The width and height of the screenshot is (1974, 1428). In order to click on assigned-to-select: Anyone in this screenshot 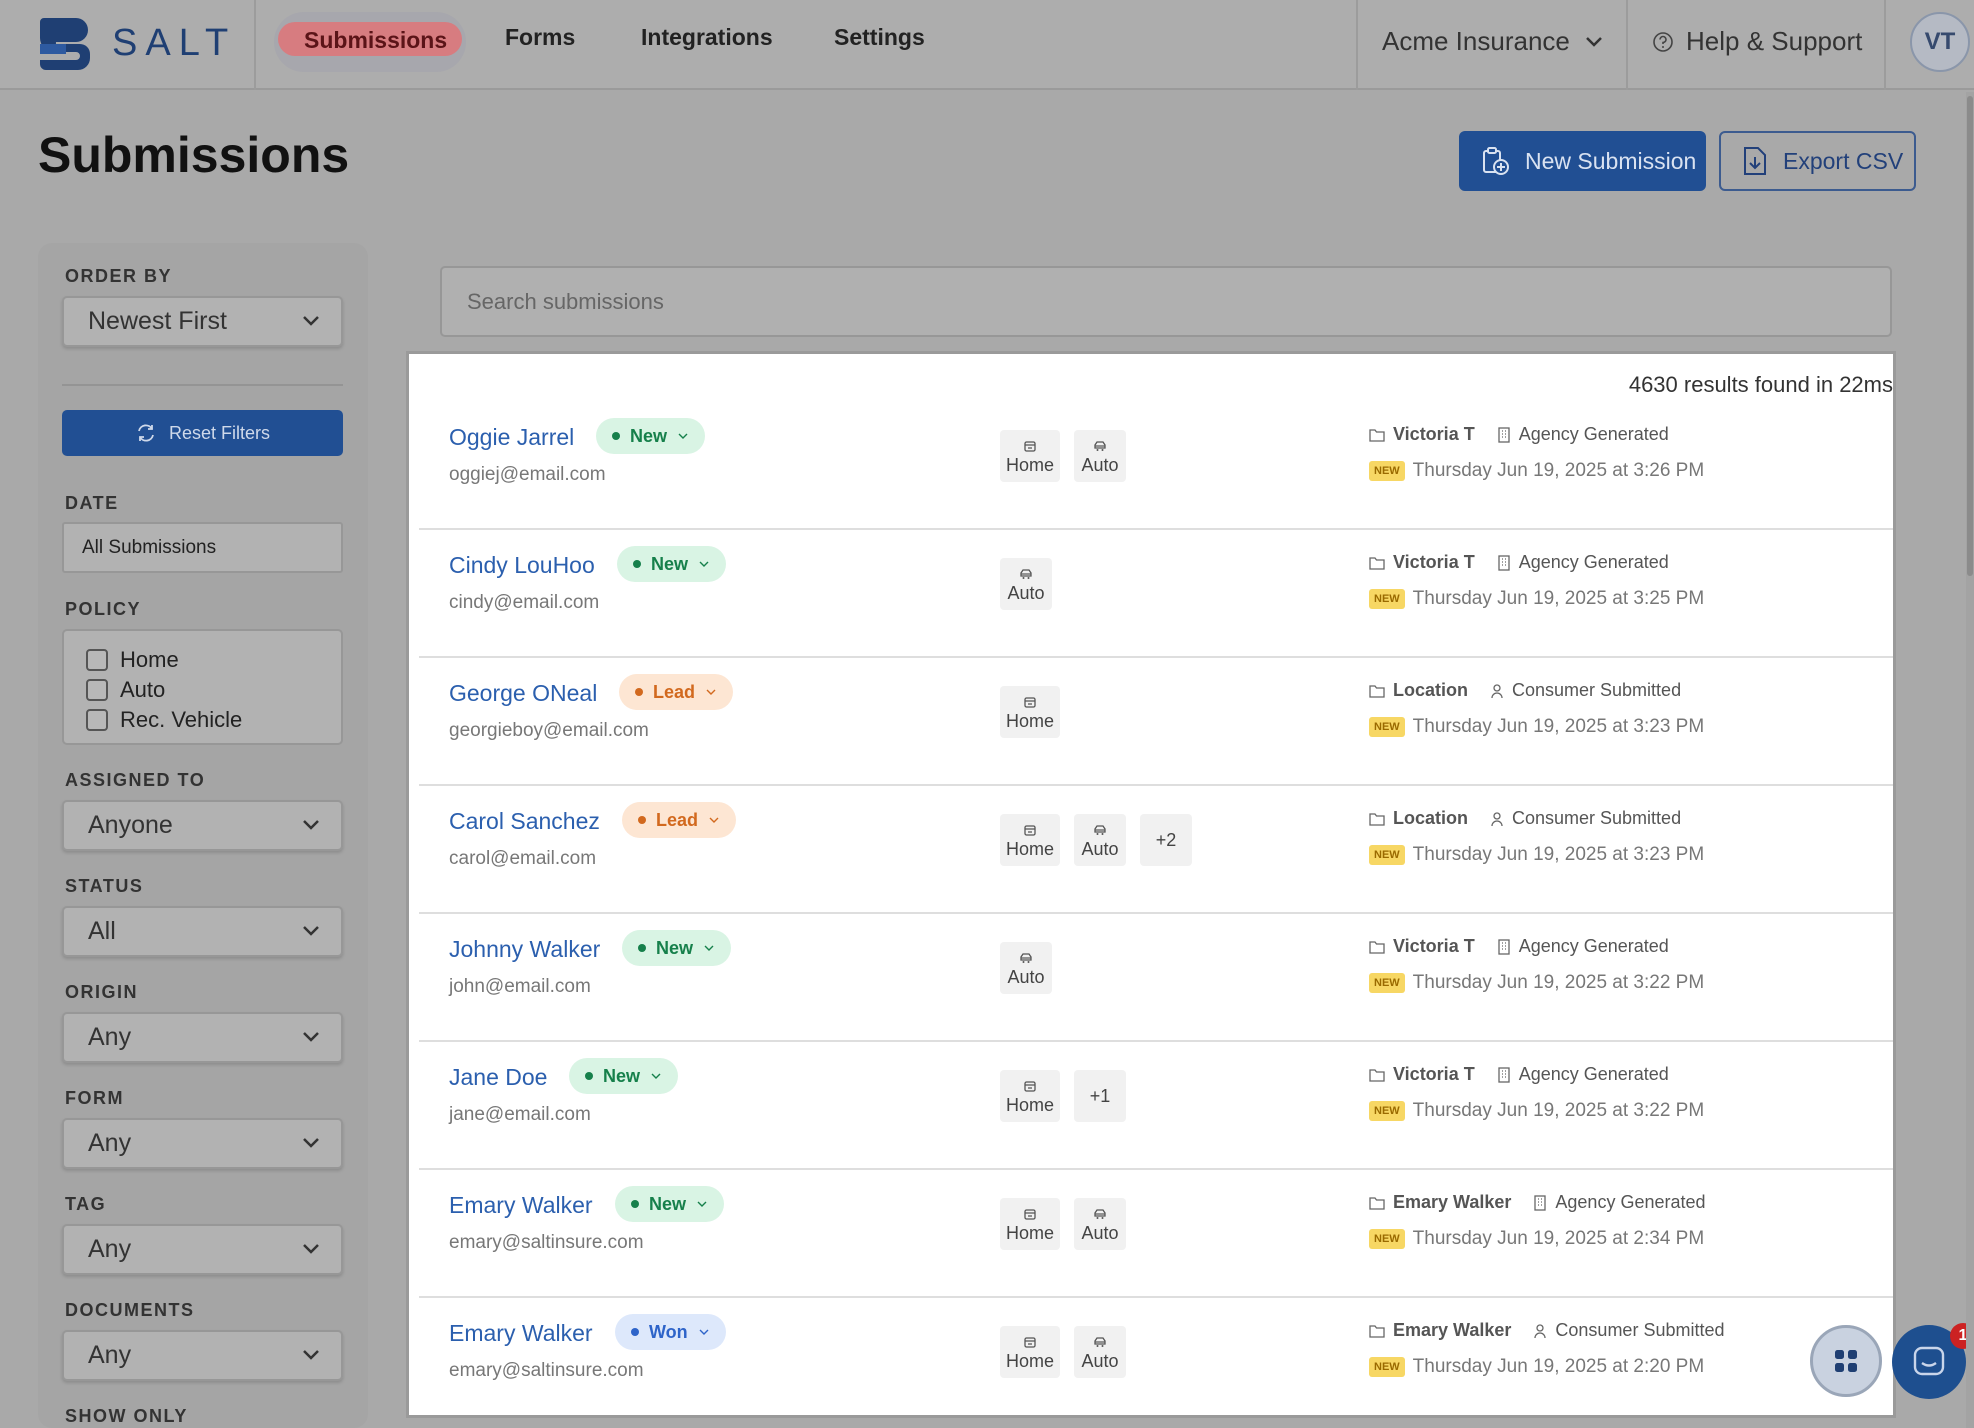, I will do `click(202, 825)`.